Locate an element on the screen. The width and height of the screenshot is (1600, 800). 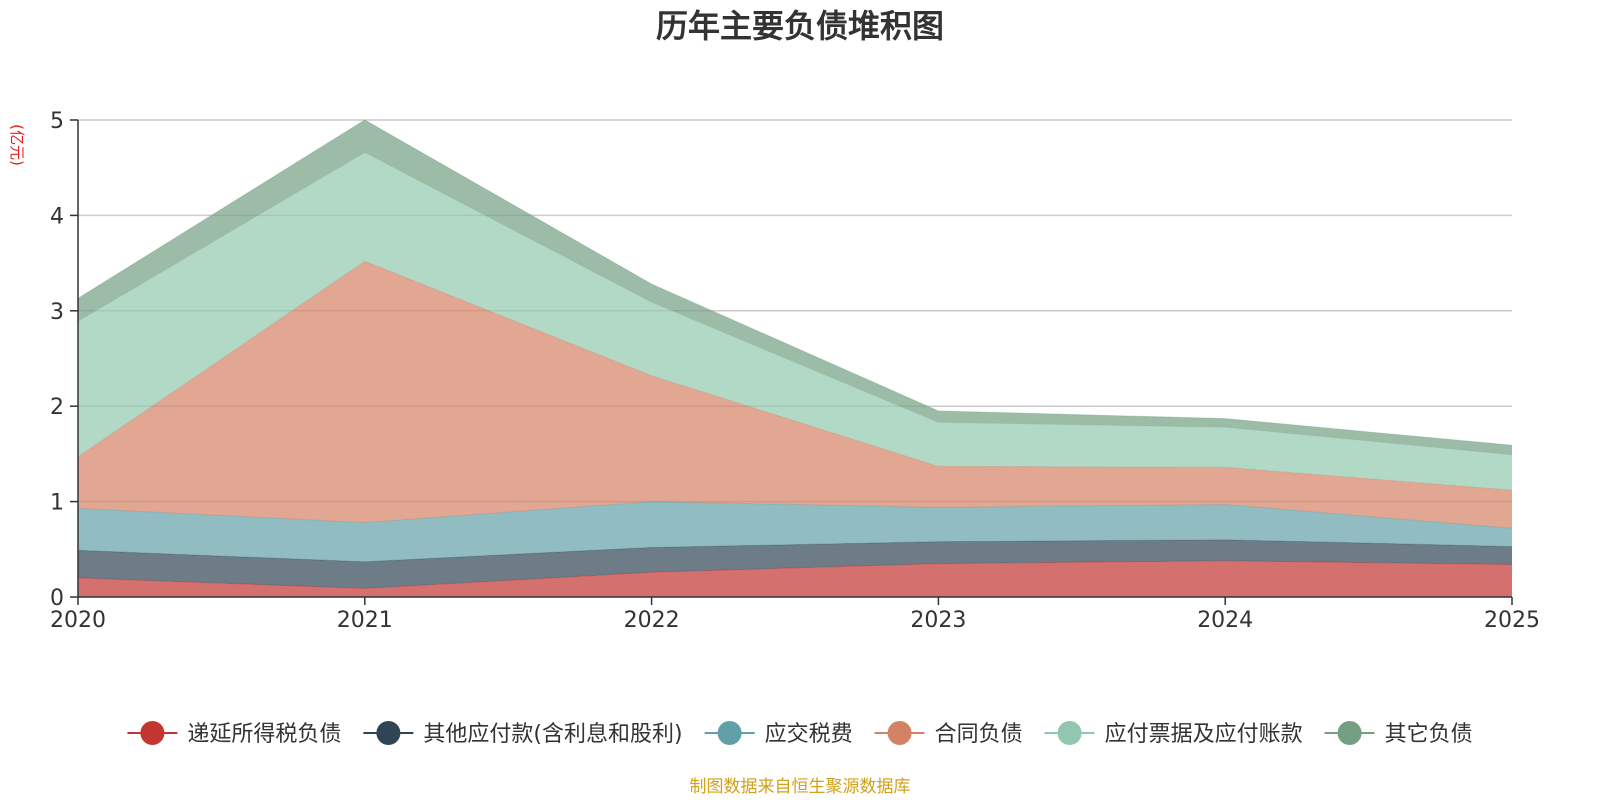
legend-item-1: 递延所得税负债 is located at coordinates (234, 734).